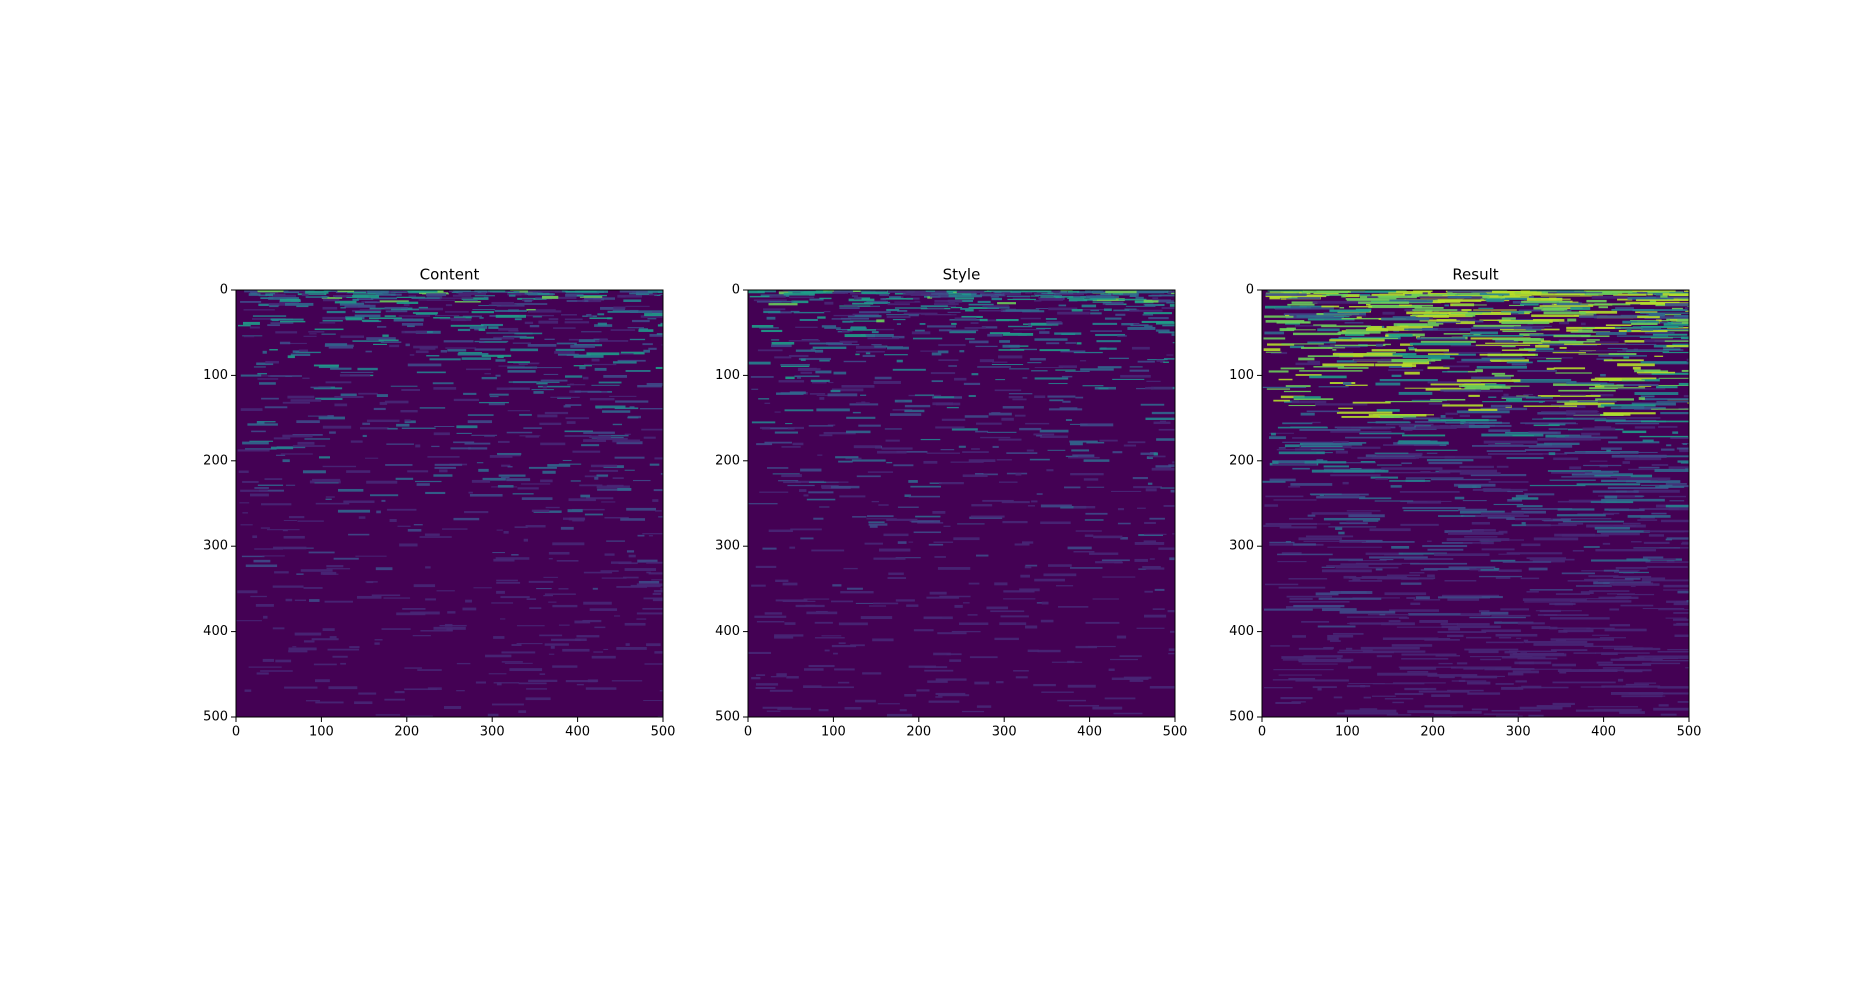 This screenshot has height=986, width=1855. What do you see at coordinates (918, 732) in the screenshot?
I see `x-tick-label: 200` at bounding box center [918, 732].